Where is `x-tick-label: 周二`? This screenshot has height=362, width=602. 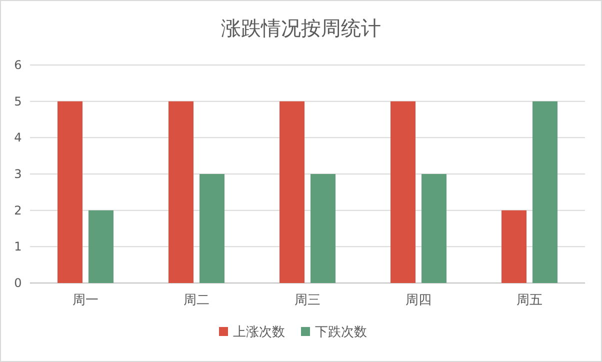 x-tick-label: 周二 is located at coordinates (197, 300).